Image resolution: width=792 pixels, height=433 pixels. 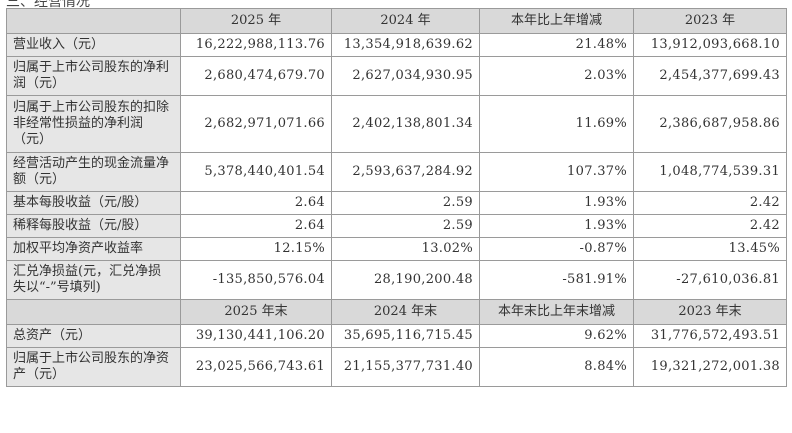 What do you see at coordinates (556, 312) in the screenshot?
I see `column-header: 本年末比上年末增减` at bounding box center [556, 312].